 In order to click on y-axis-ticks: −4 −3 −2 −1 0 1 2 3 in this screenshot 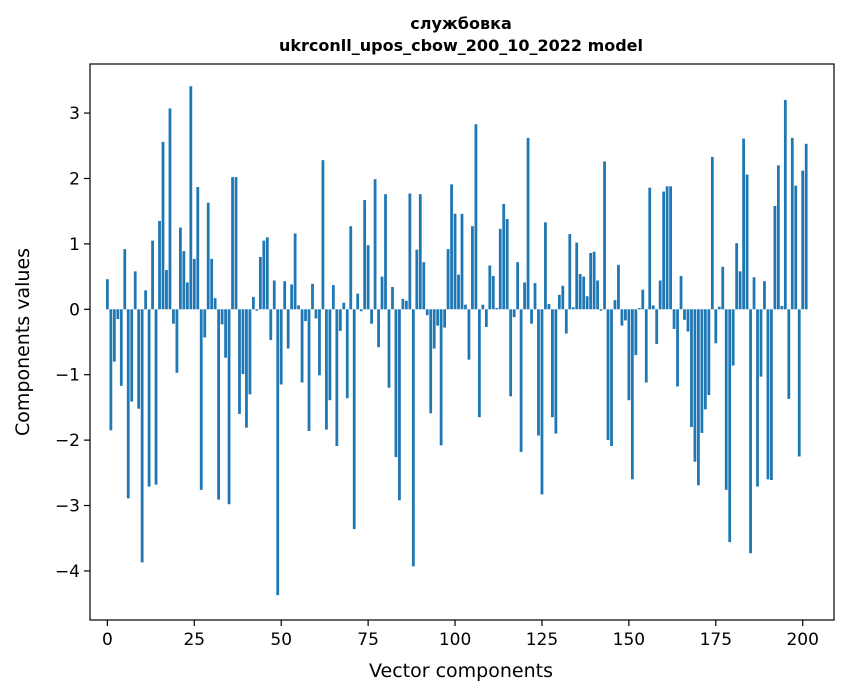, I will do `click(72, 343)`.